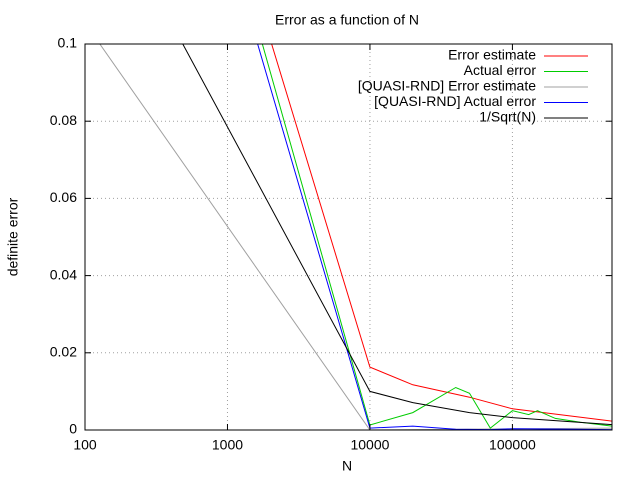 This screenshot has height=480, width=640. Describe the element at coordinates (512, 445) in the screenshot. I see `x-tick-label: 100000` at that location.